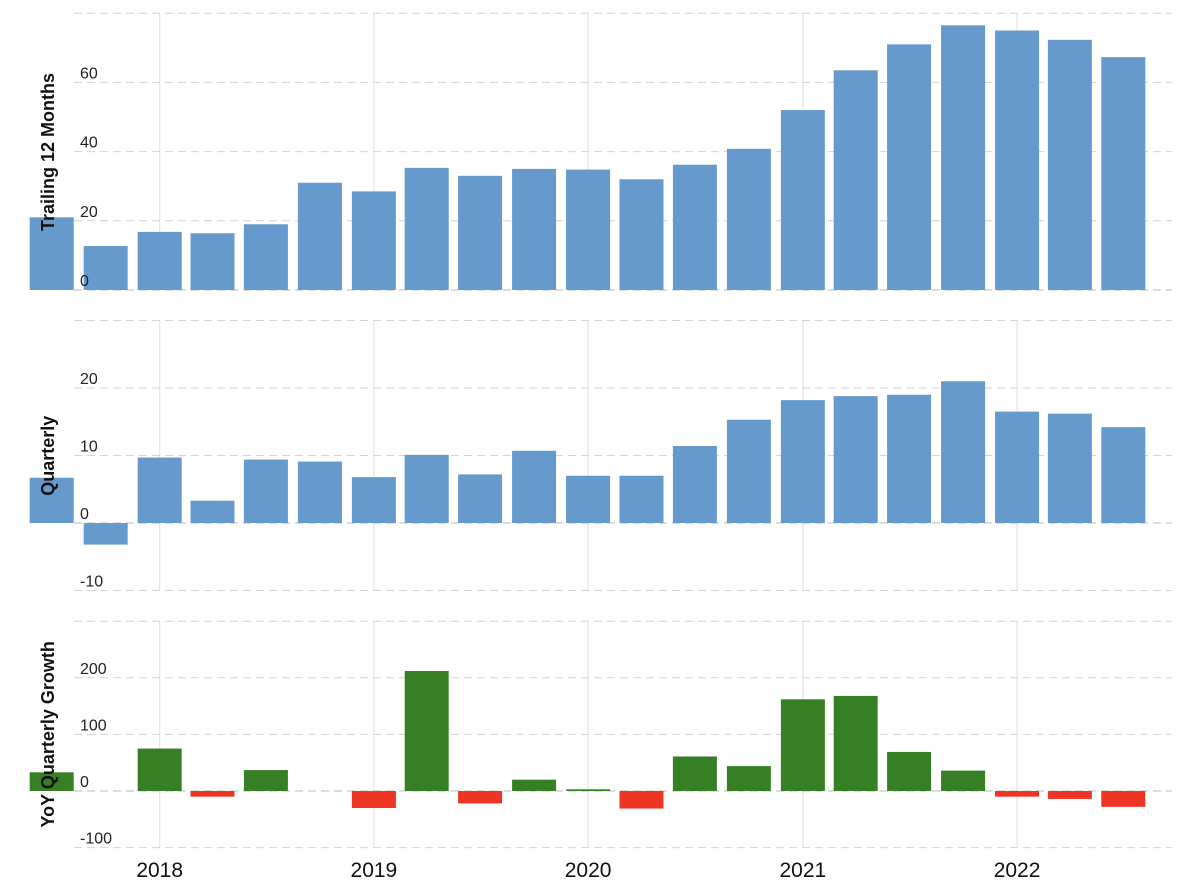 The image size is (1200, 894). Describe the element at coordinates (93, 725) in the screenshot. I see `panel-3-ytick-label: 100` at that location.